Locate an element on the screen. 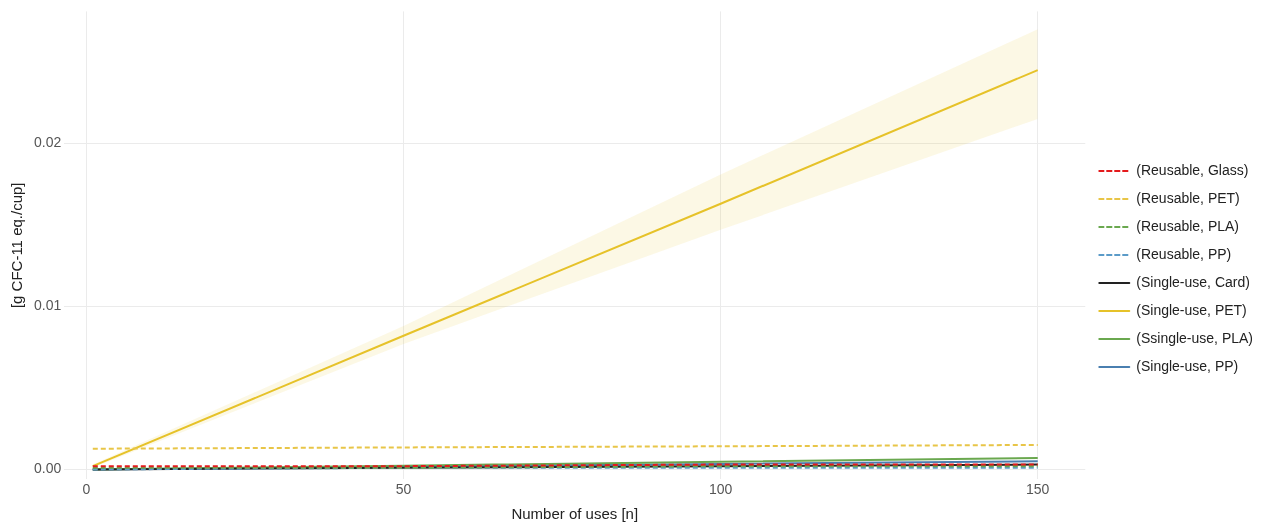  x-tick-label: 50 is located at coordinates (403, 489).